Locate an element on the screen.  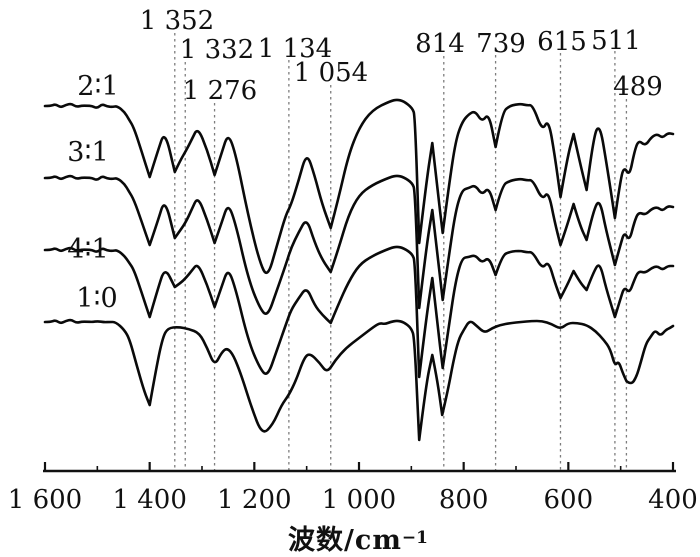
peak-label-489: 489 is located at coordinates (638, 87).